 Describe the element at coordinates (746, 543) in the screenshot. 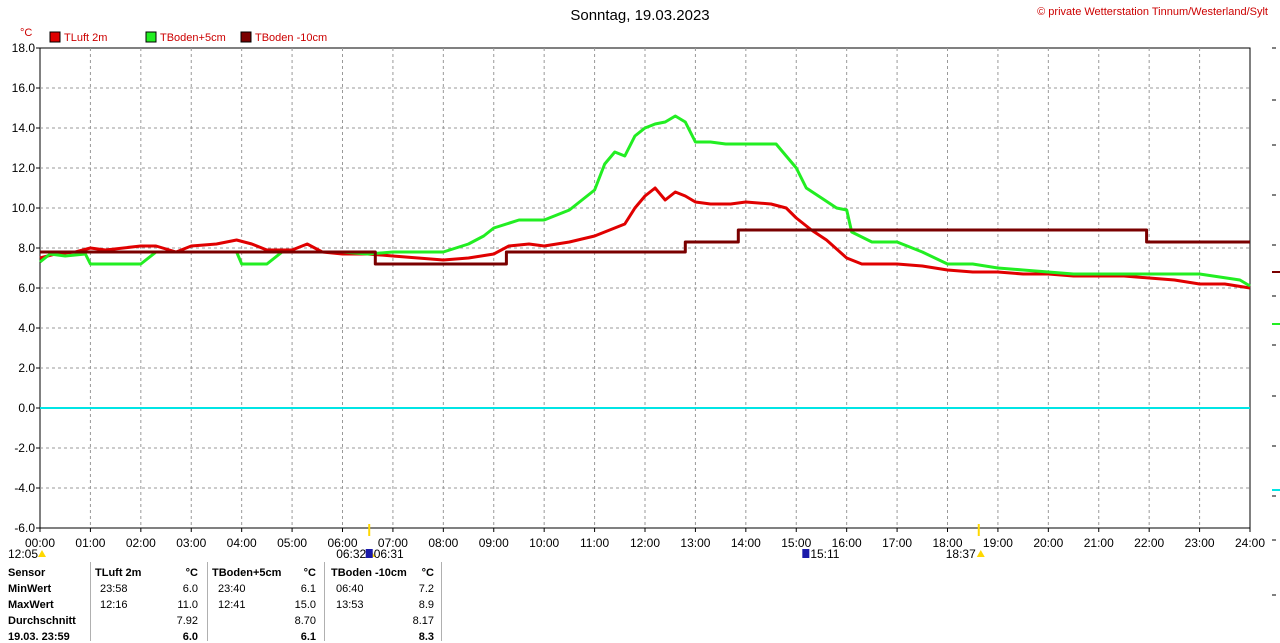

I see `x-tick-label: 14:00` at that location.